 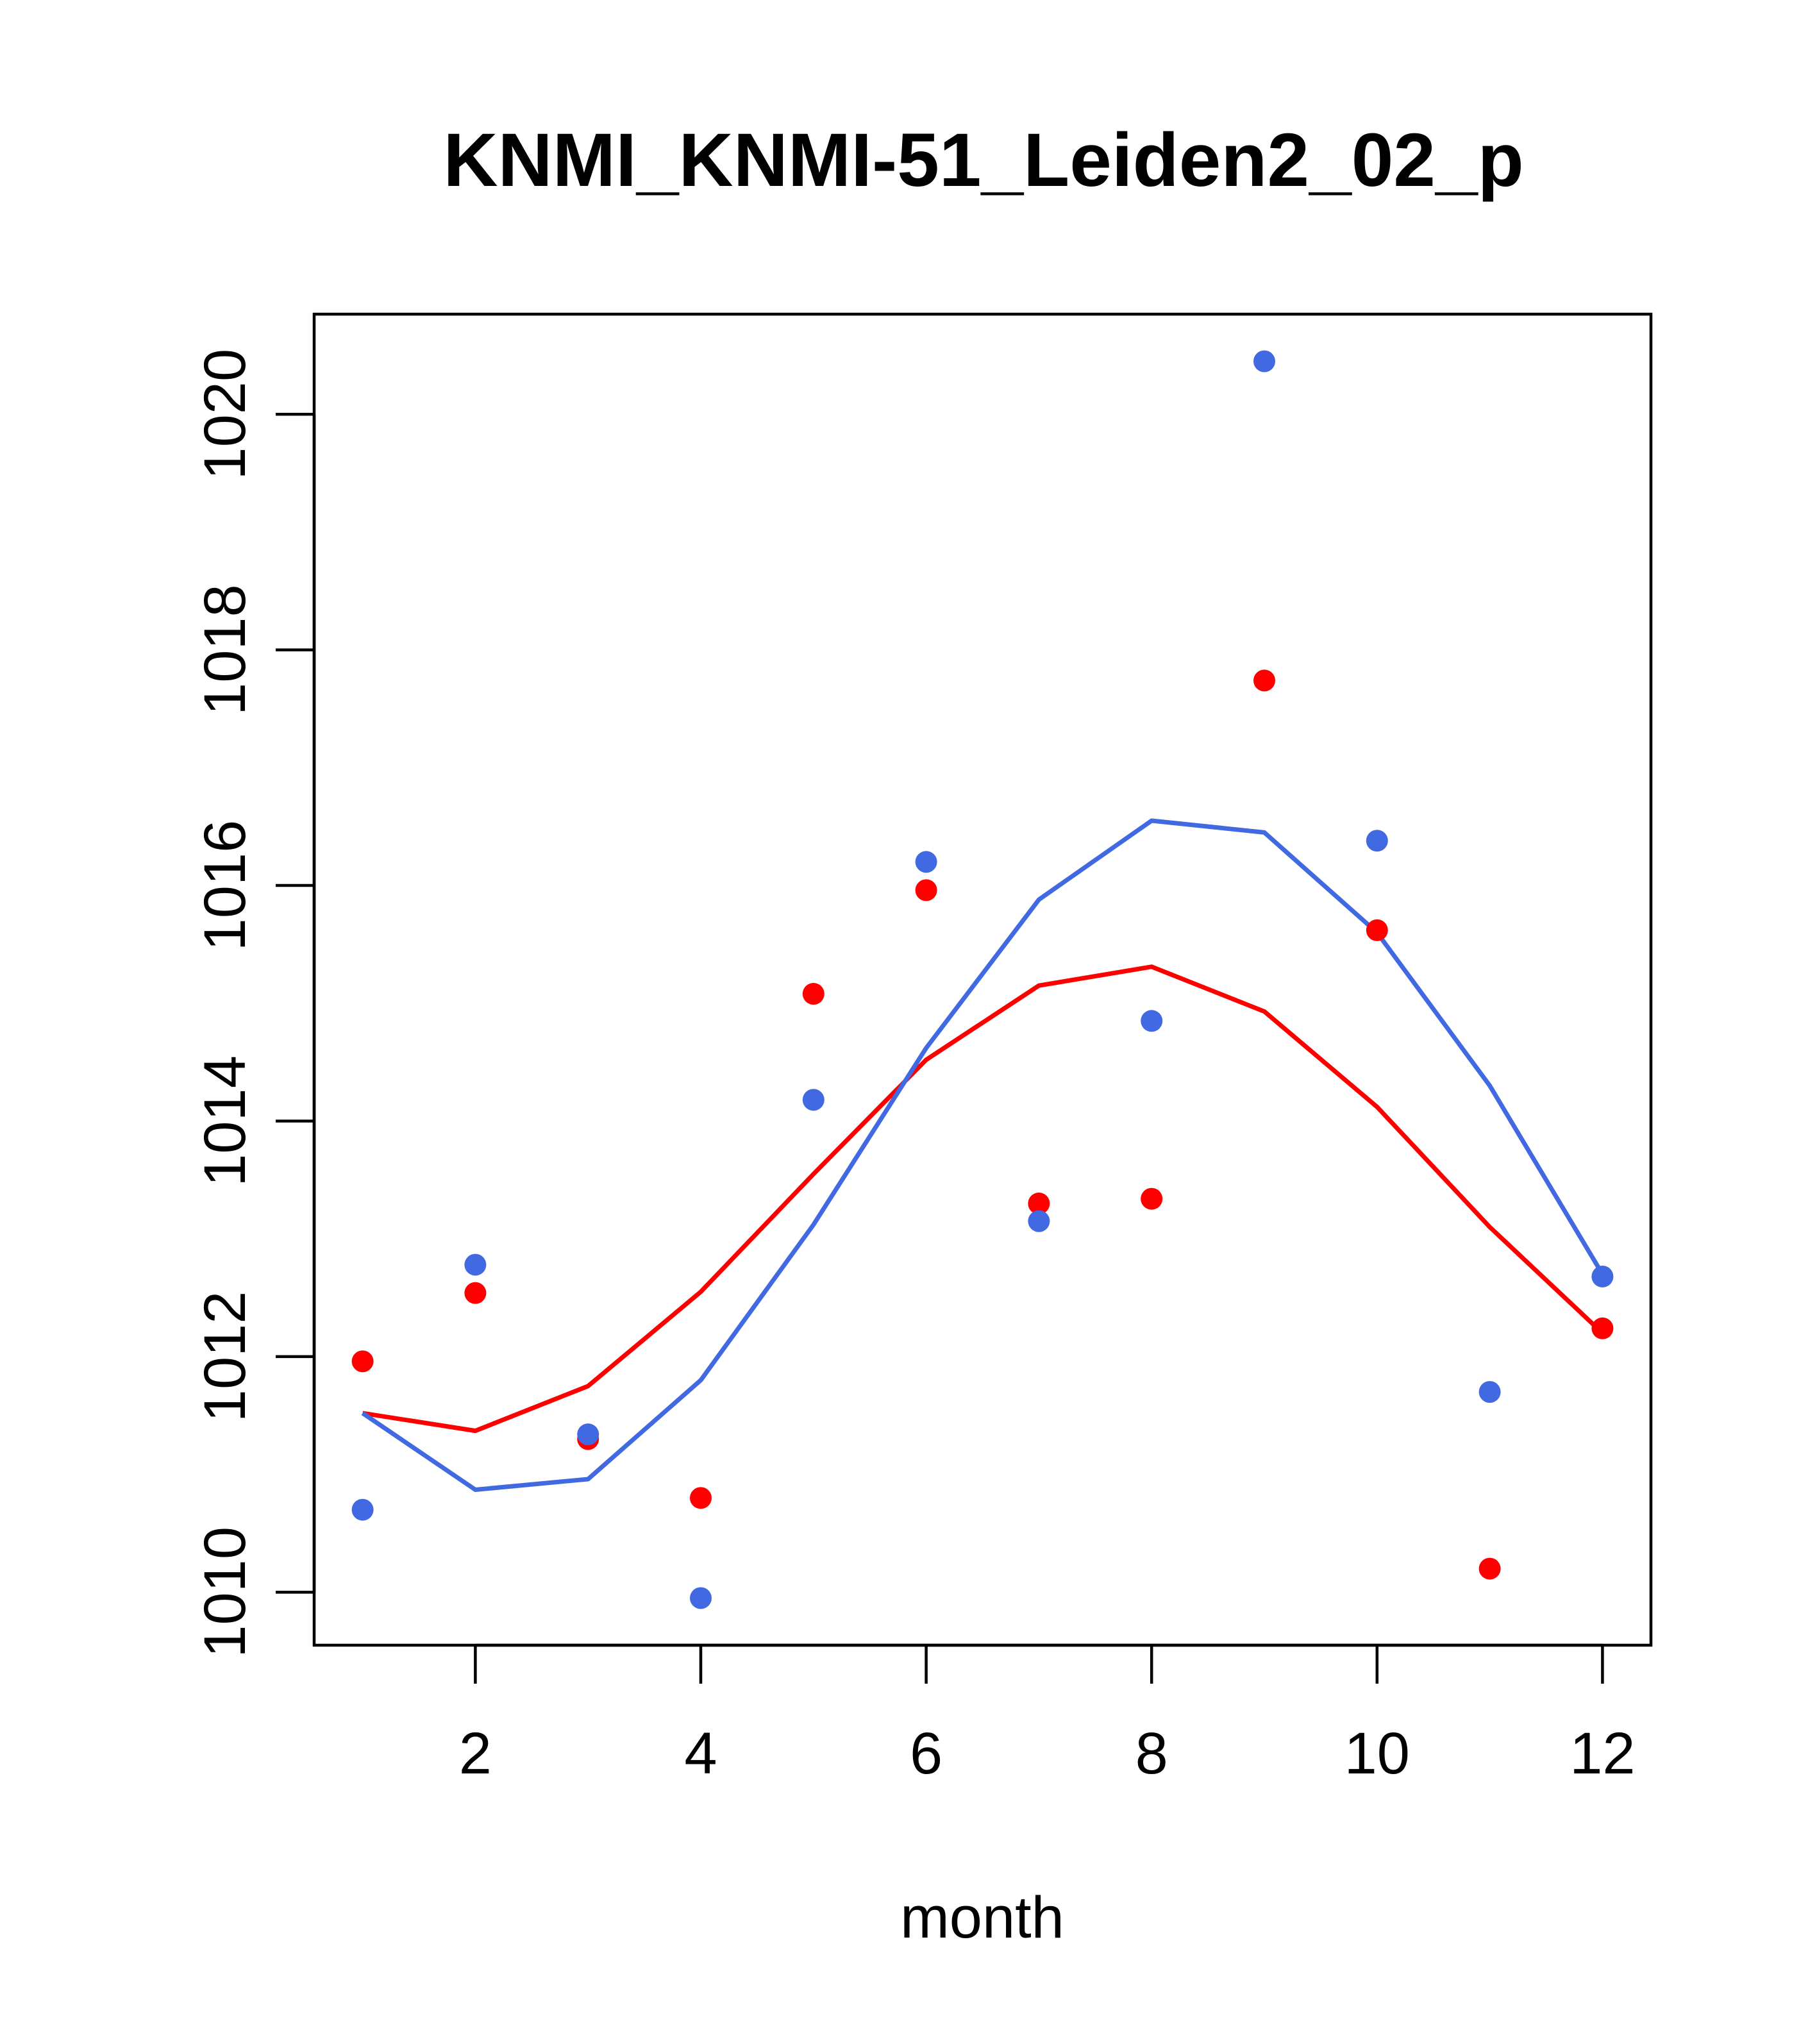 What do you see at coordinates (225, 1592) in the screenshot?
I see `y-tick-label: 1010` at bounding box center [225, 1592].